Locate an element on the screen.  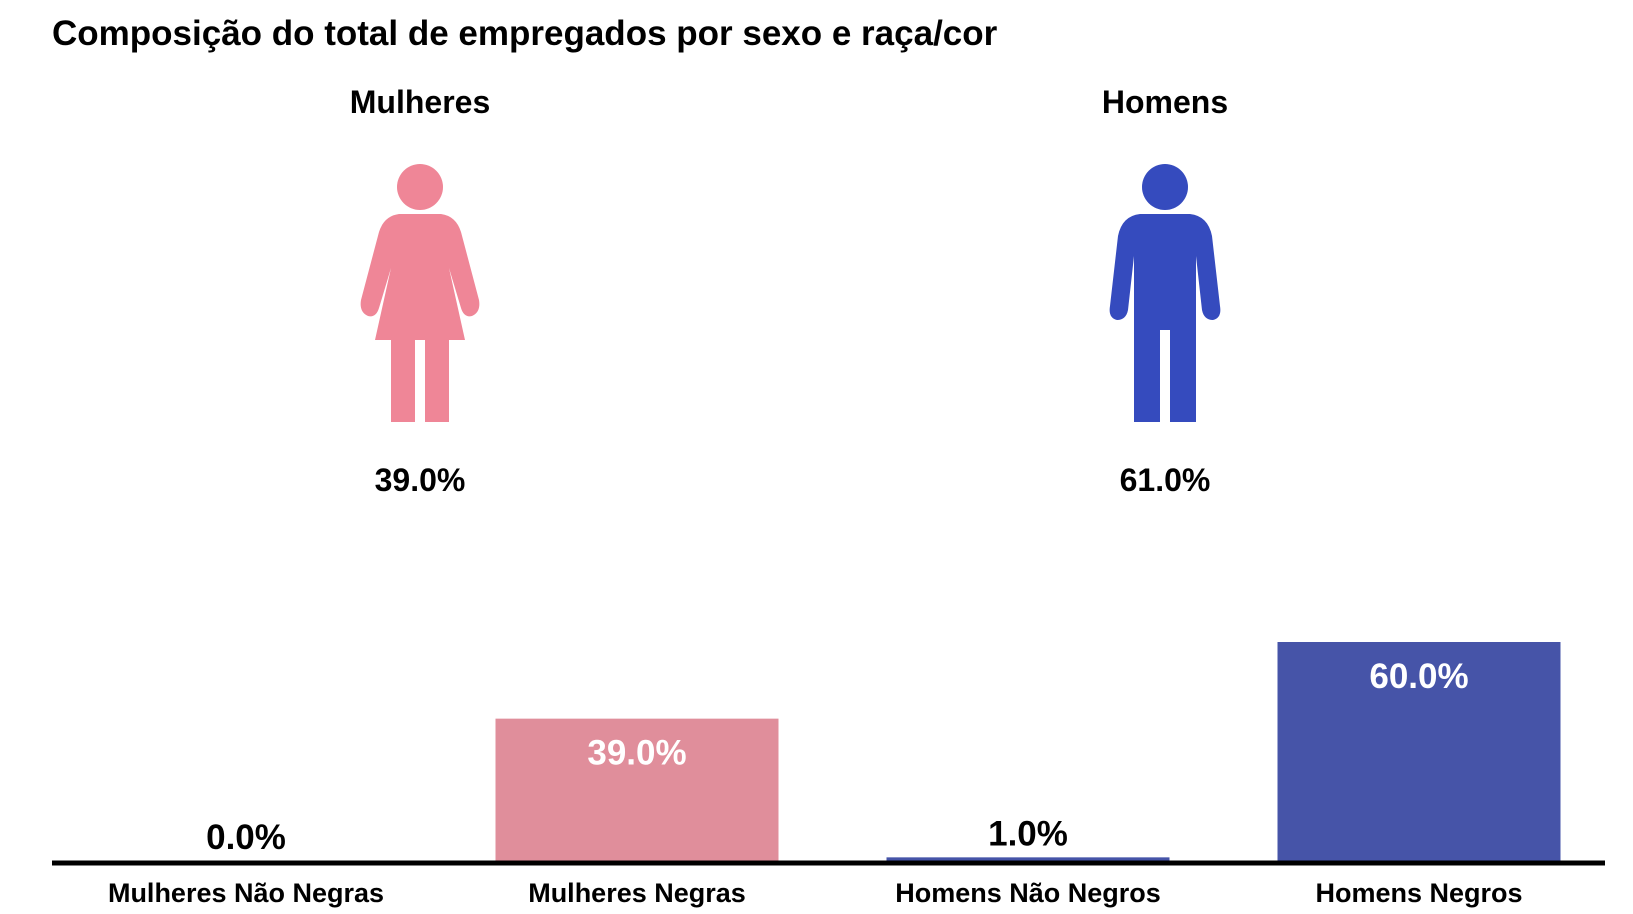
man-icon is located at coordinates (1165, 293).